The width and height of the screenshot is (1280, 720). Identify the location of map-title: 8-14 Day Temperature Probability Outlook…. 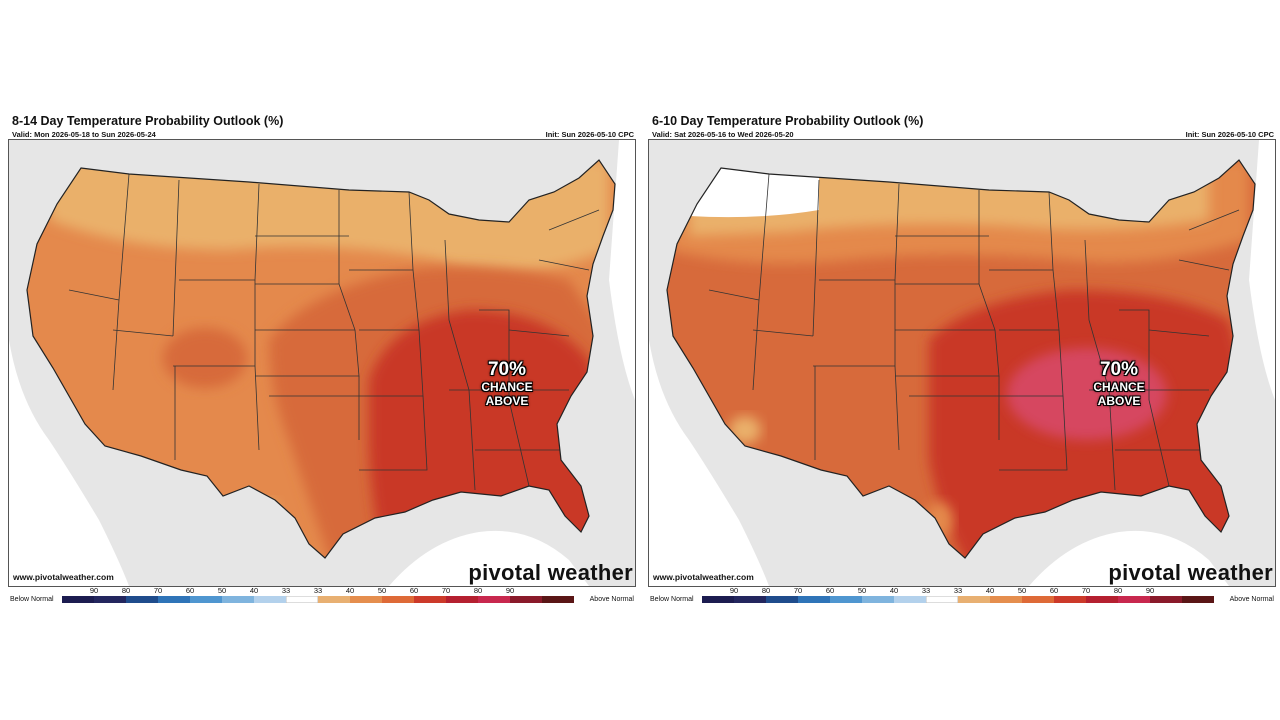
(148, 121).